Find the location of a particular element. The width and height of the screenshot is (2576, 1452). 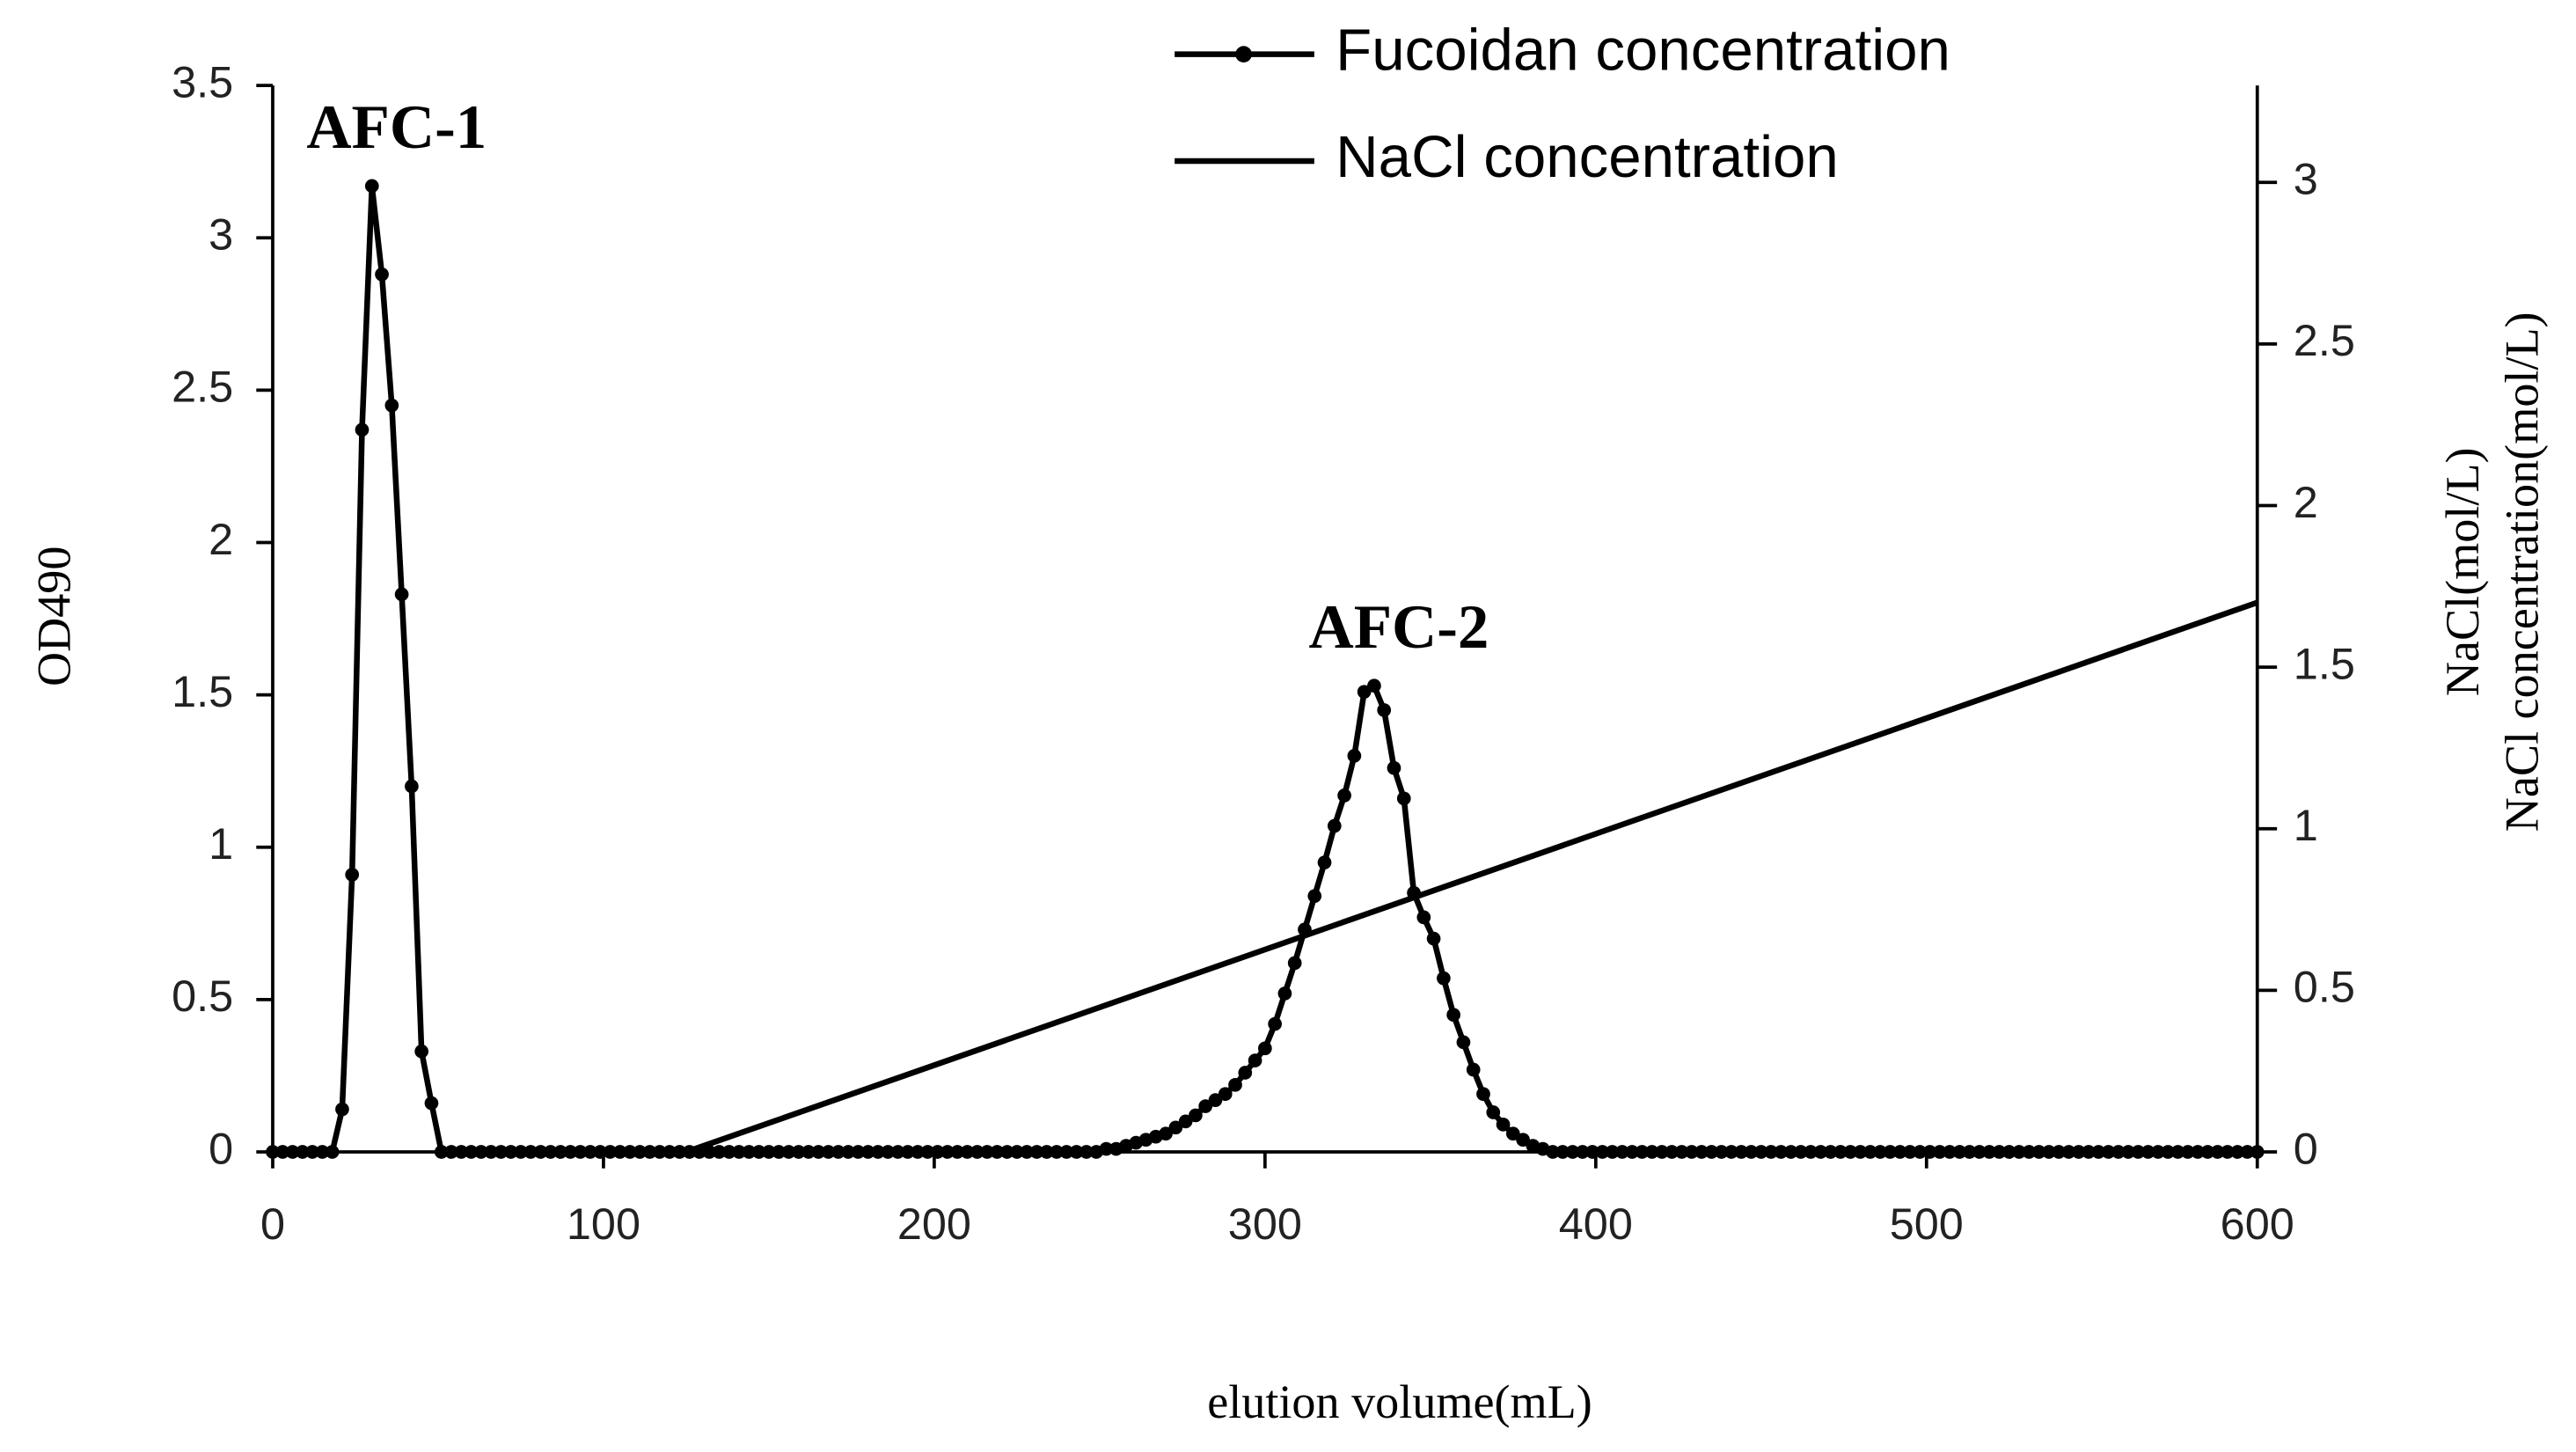

x-tick-label: 0 is located at coordinates (272, 1224).